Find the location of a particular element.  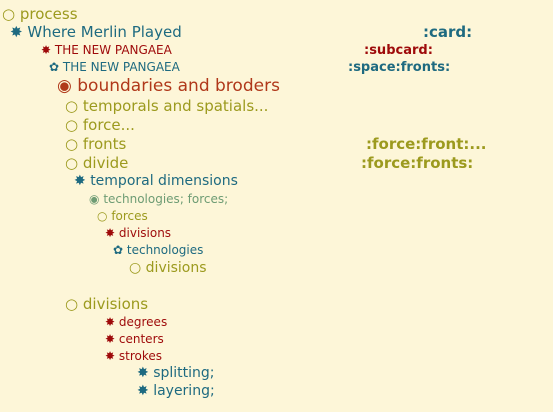

outline-node-technologies-forces: ◉ technologies; forces; is located at coordinates (158, 199).